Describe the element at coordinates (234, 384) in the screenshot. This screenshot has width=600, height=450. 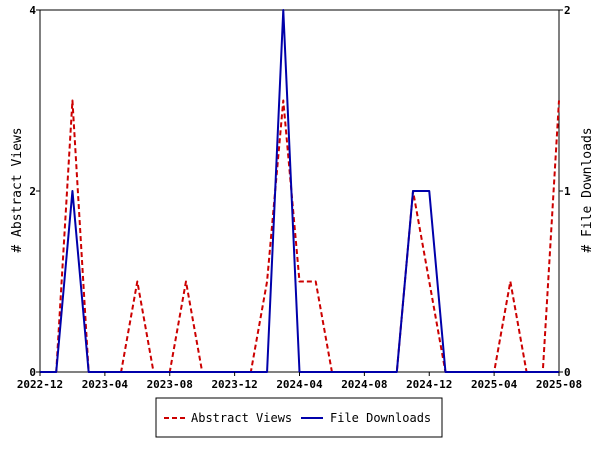
I see `x-tick-label: 2023-12` at that location.